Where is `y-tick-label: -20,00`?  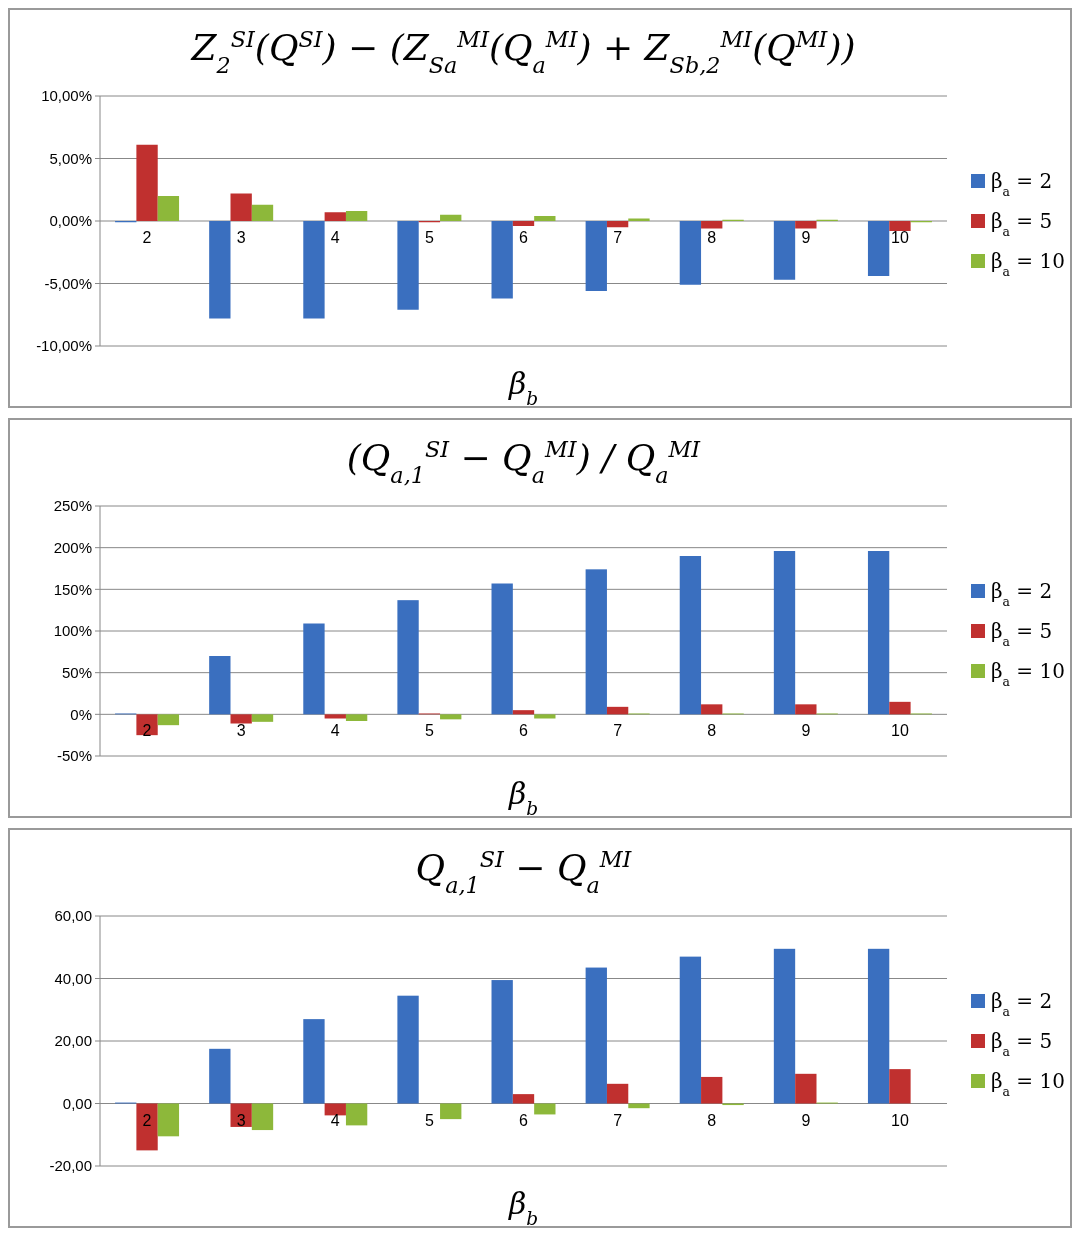 y-tick-label: -20,00 is located at coordinates (70, 1166).